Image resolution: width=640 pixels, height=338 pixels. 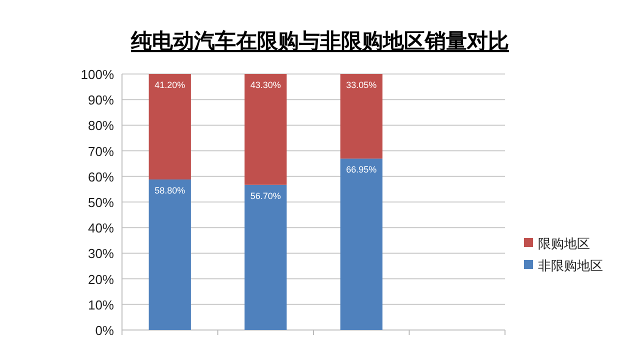 I want to click on y-tick-label: 30%, so click(x=101, y=254).